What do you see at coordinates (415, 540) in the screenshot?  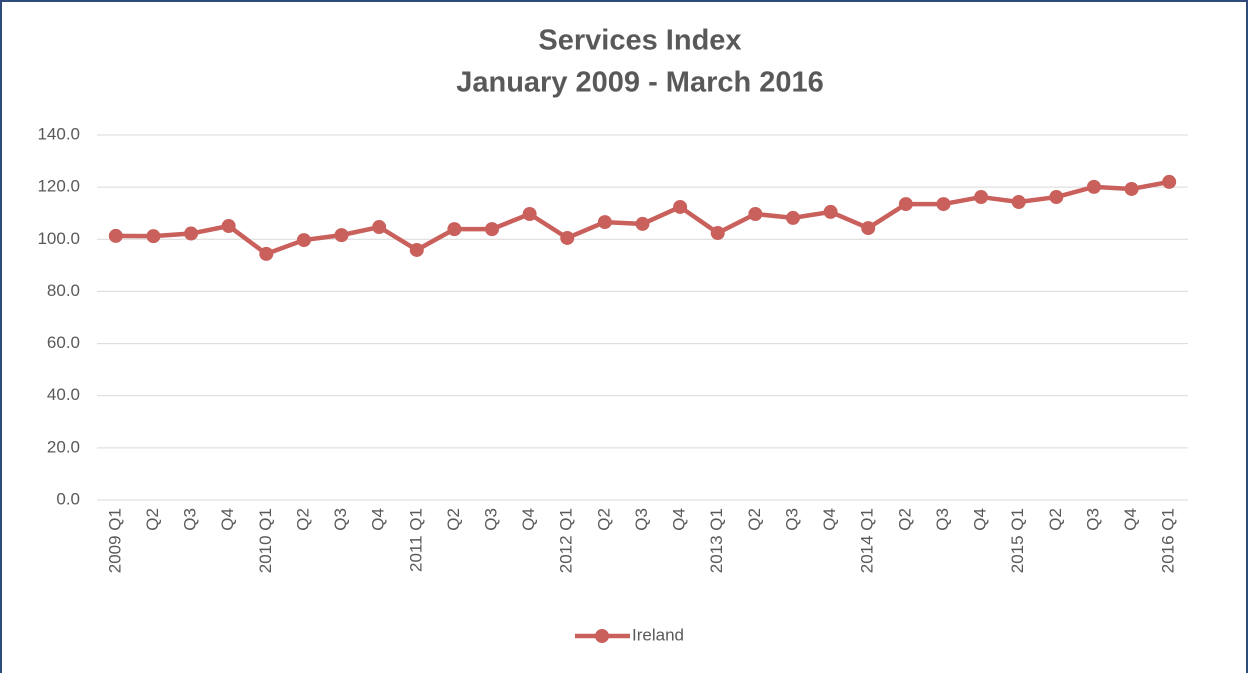 I see `x-tick-label: 2011 Q1` at bounding box center [415, 540].